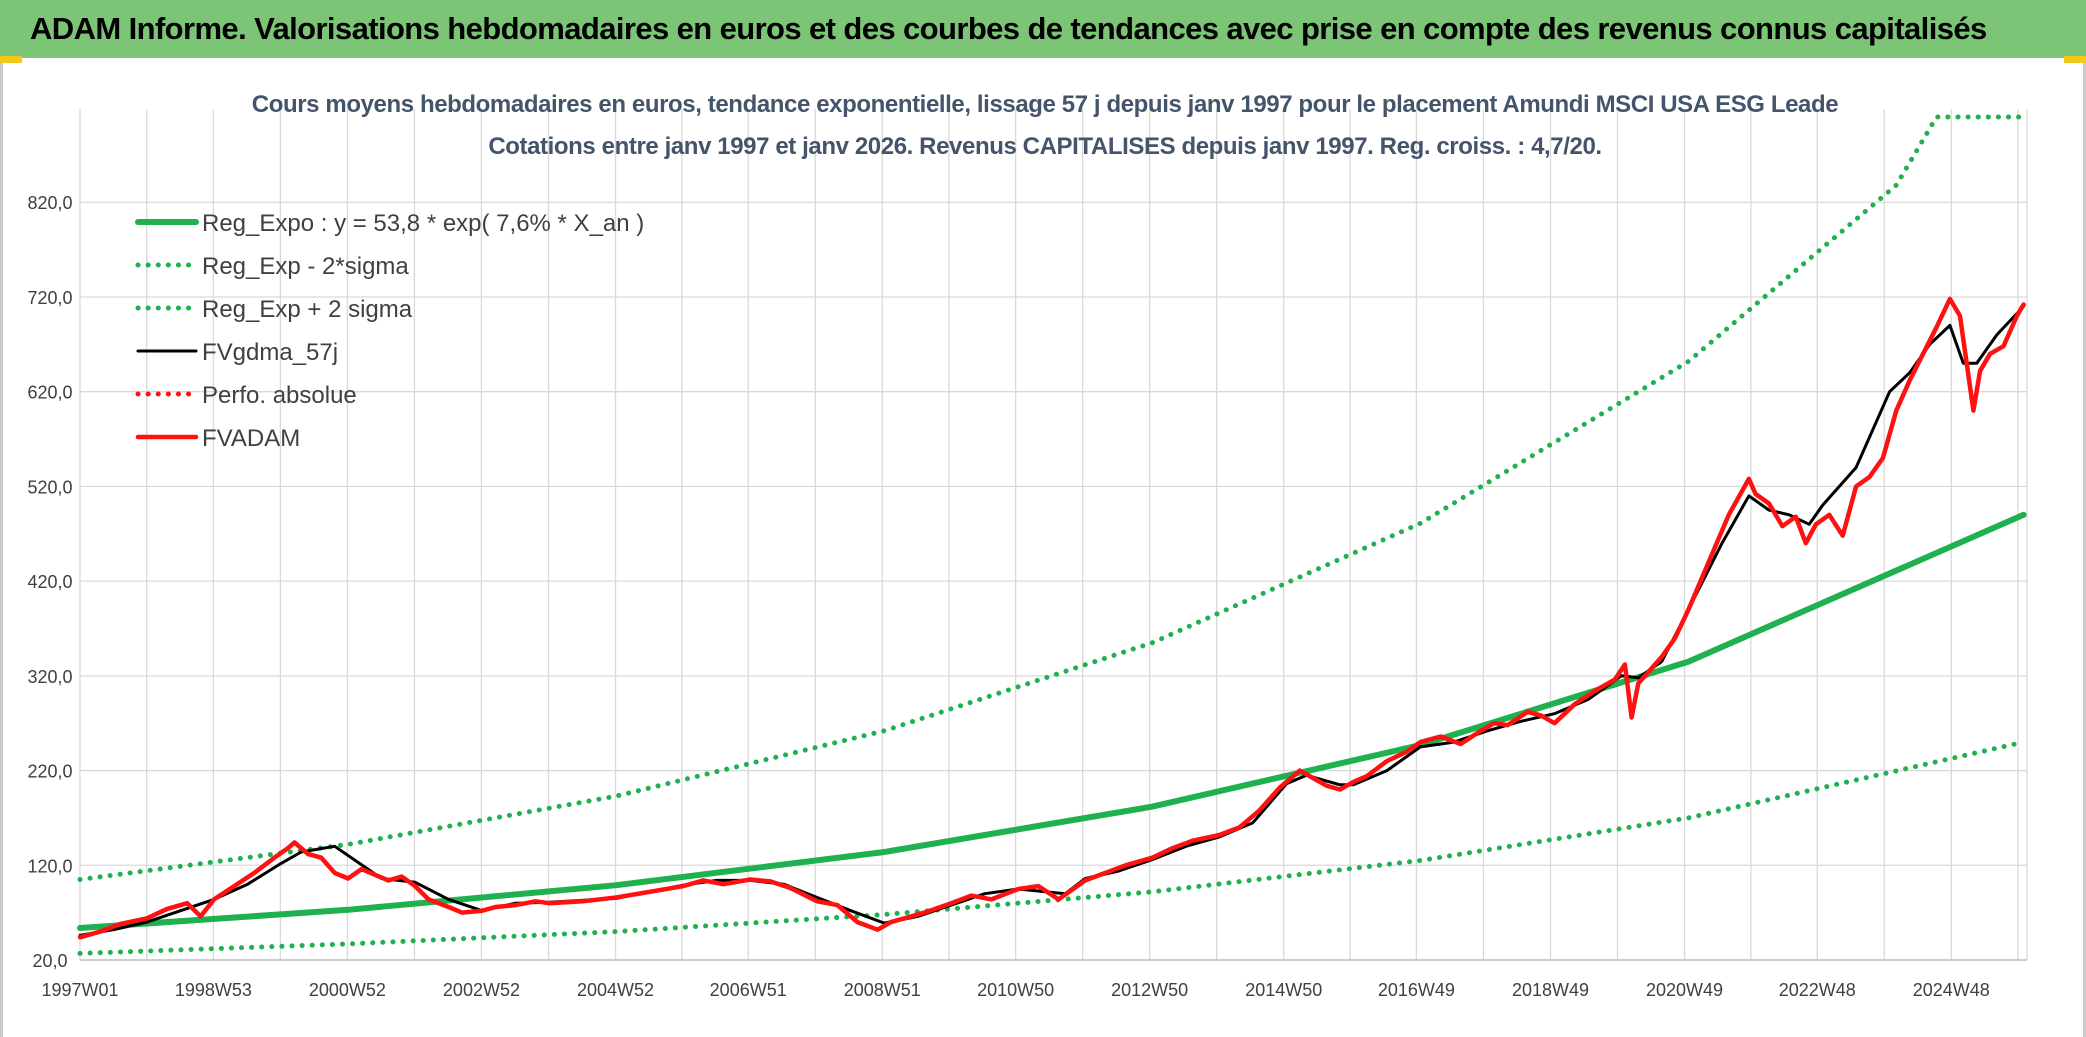 Image resolution: width=2086 pixels, height=1037 pixels. Describe the element at coordinates (347, 990) in the screenshot. I see `x-tick-label: 2000W52` at that location.